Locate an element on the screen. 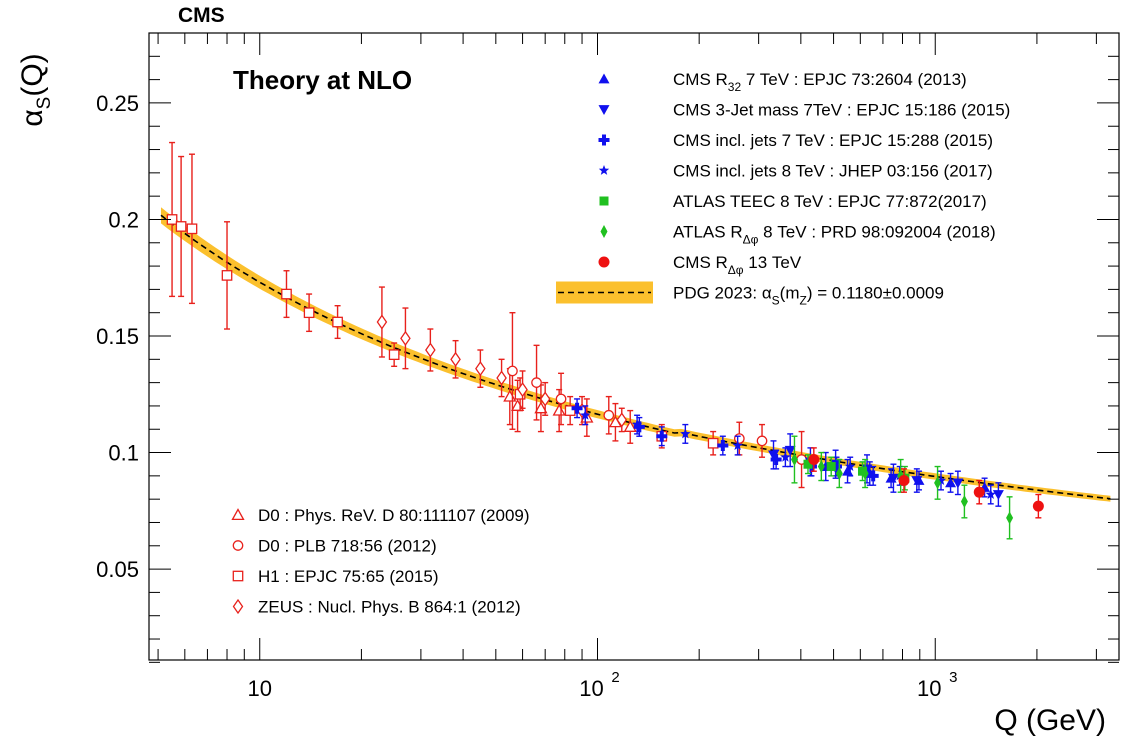 This screenshot has height=738, width=1130. legend-label: D0 : Phys. ReV. D 80:111107 (2009) is located at coordinates (394, 515).